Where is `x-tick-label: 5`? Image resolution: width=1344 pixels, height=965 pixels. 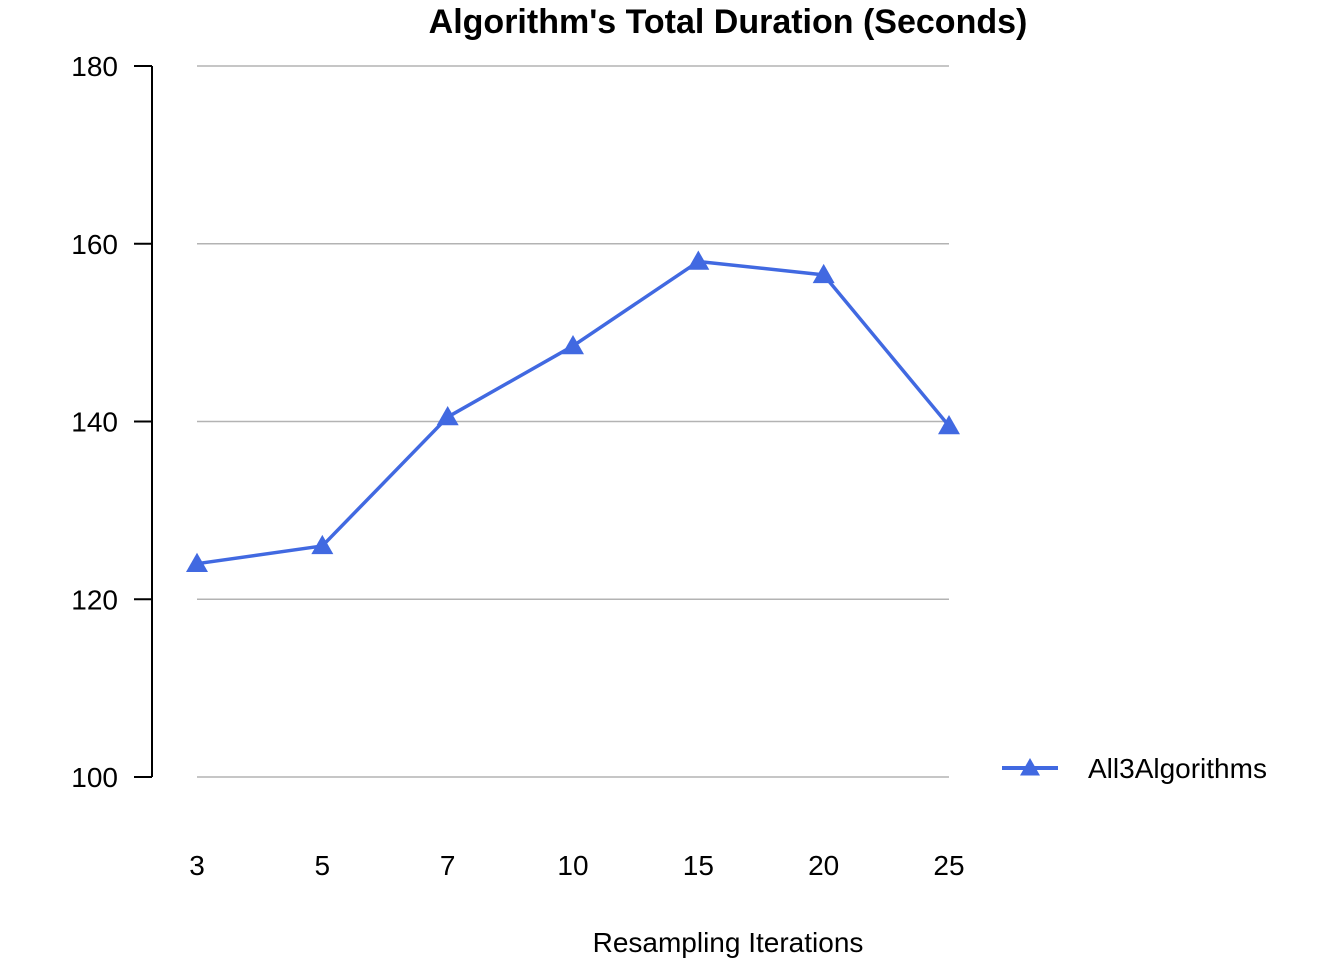 x-tick-label: 5 is located at coordinates (323, 865).